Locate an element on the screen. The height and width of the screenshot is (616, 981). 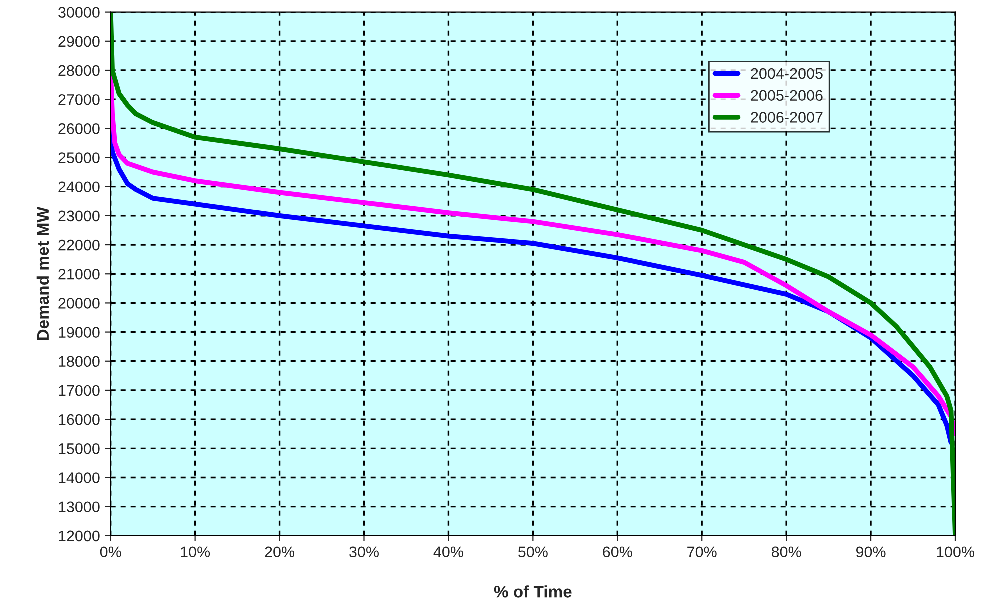
x-tick-label: 30% is located at coordinates (364, 552).